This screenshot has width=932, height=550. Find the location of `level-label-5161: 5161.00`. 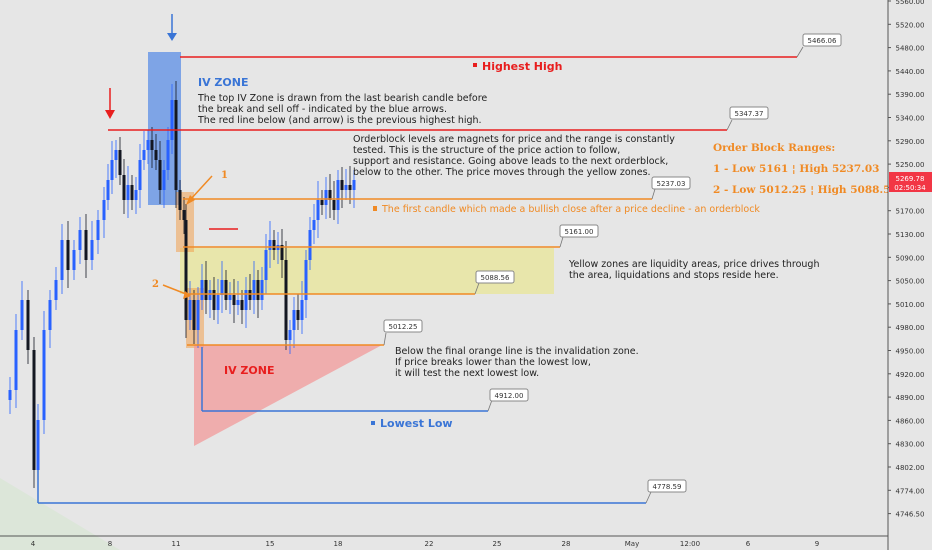

level-label-5161: 5161.00 is located at coordinates (579, 232).